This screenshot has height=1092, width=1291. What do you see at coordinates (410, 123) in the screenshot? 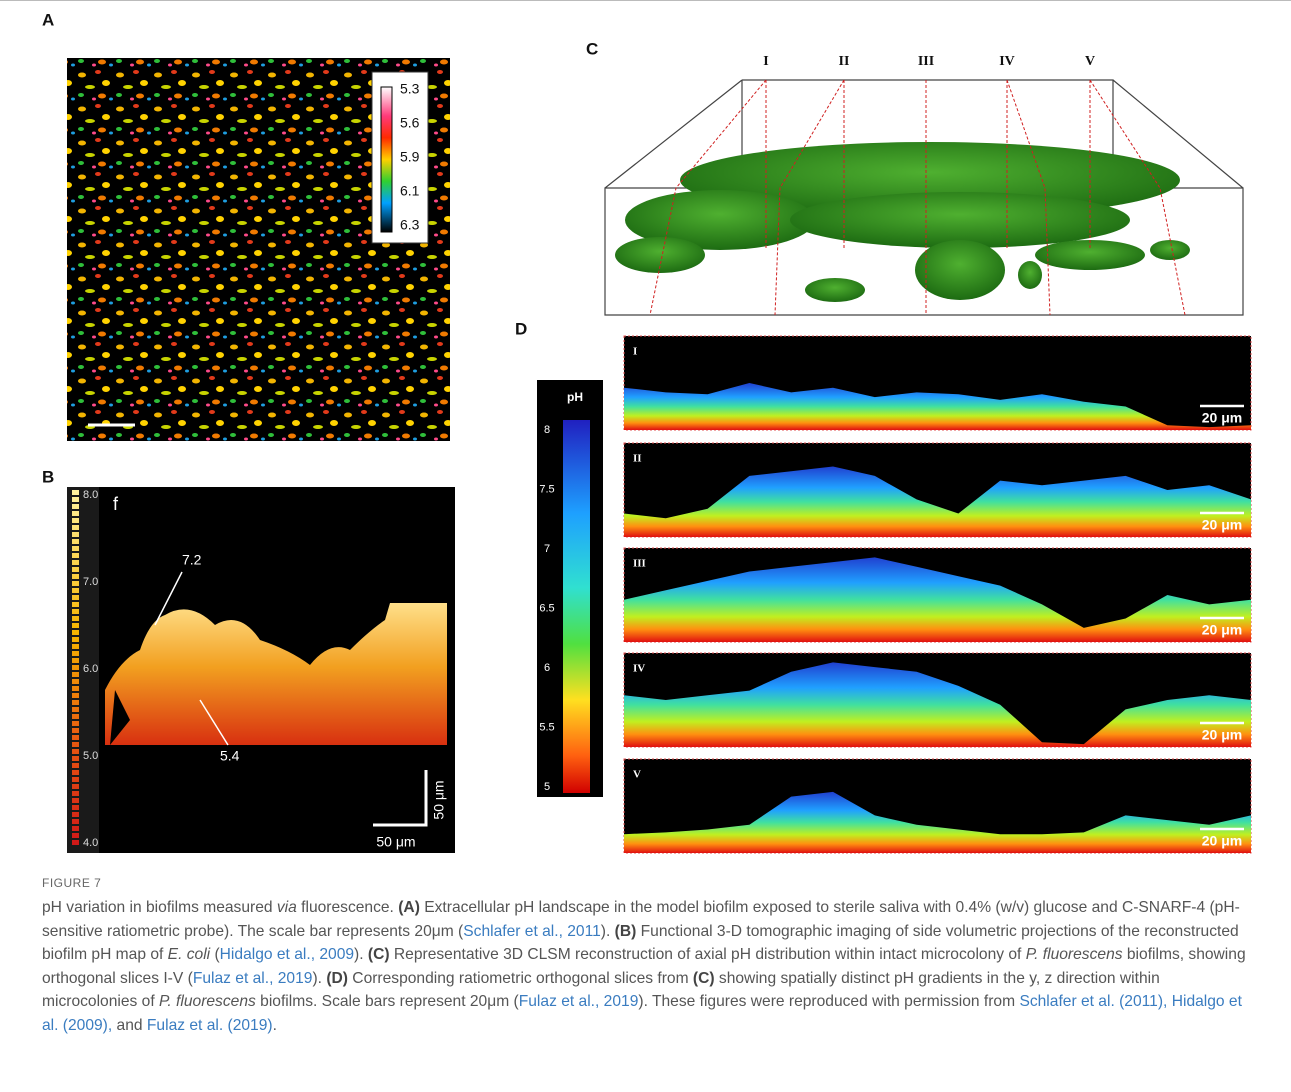
I see `colorbar-tick-label: 5.6` at bounding box center [410, 123].